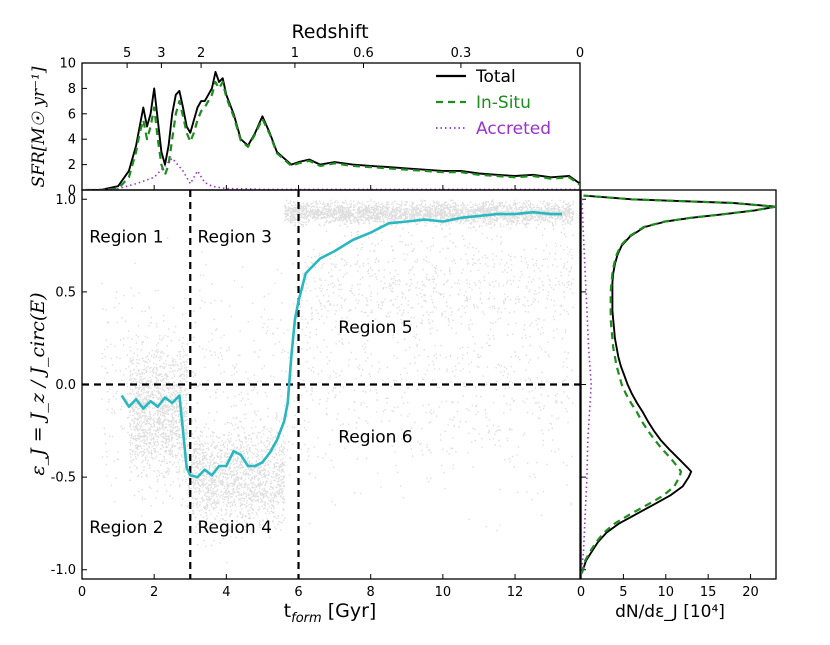 Image resolution: width=830 pixels, height=645 pixels. I want to click on sfr-line-in-situ, so click(332, 135).